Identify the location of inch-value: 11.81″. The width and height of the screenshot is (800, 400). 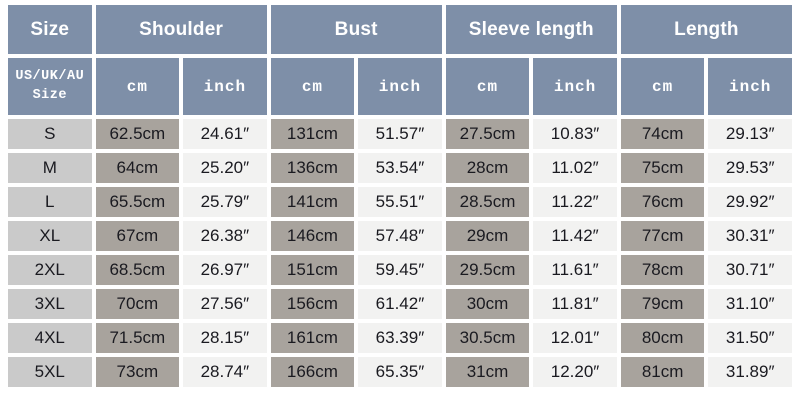
(575, 304).